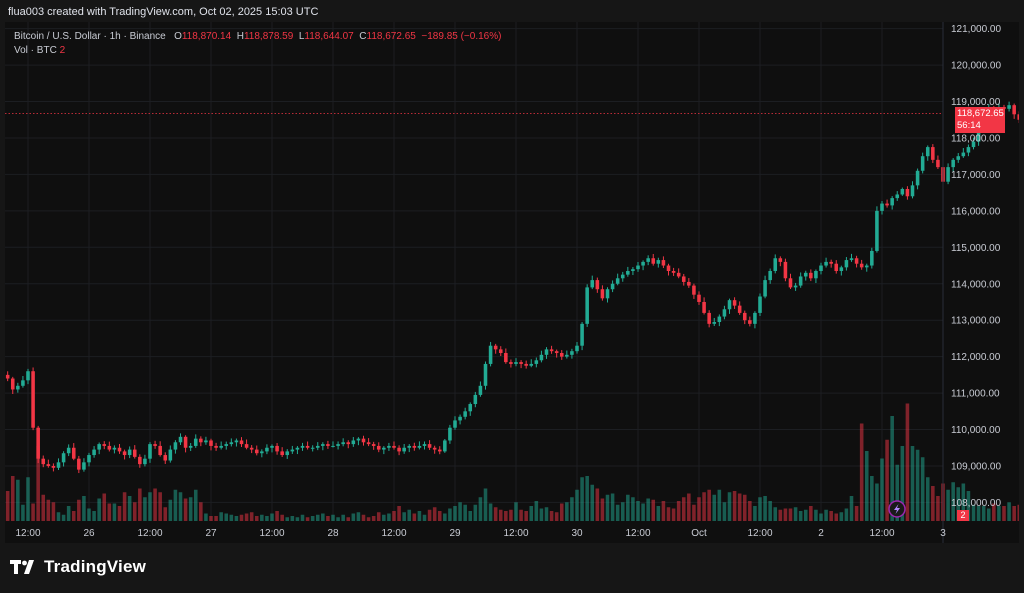  Describe the element at coordinates (976, 357) in the screenshot. I see `price-tick-label: 112,000.00` at that location.